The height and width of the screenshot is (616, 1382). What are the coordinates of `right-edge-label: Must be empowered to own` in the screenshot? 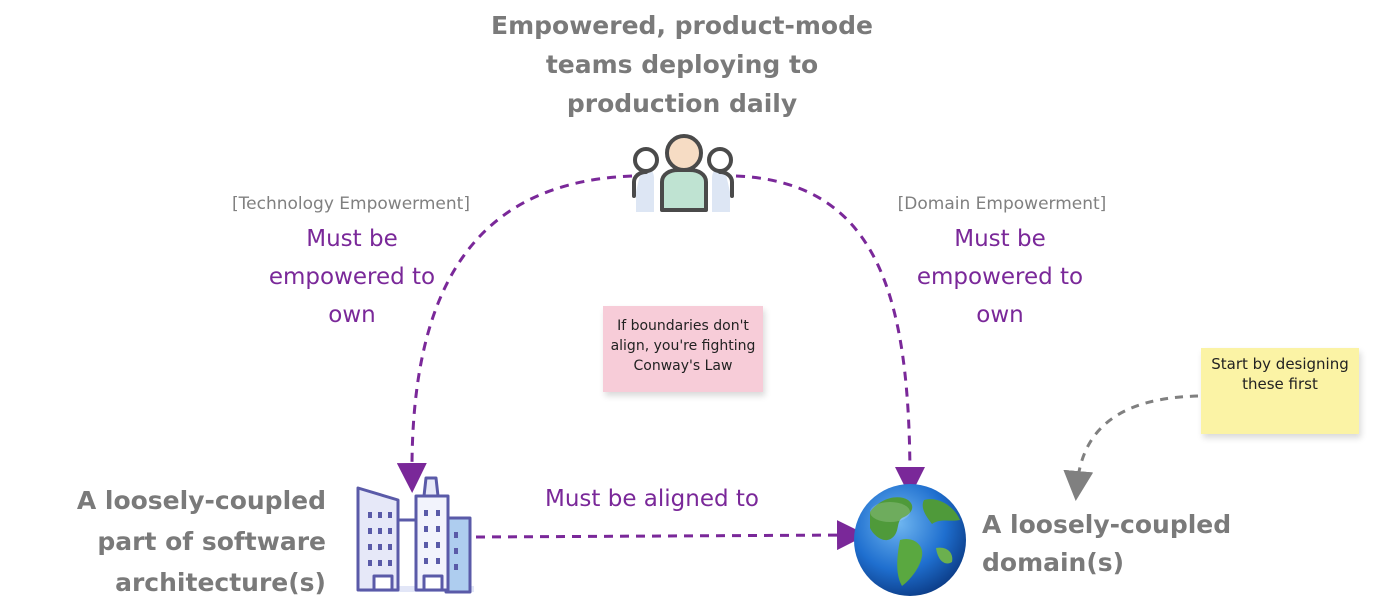 It's located at (1000, 277).